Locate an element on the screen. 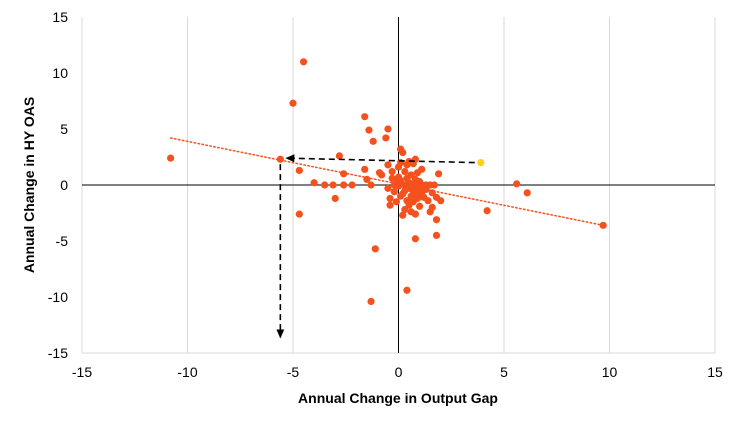 The width and height of the screenshot is (740, 424). x-tick-label: -5 is located at coordinates (293, 372).